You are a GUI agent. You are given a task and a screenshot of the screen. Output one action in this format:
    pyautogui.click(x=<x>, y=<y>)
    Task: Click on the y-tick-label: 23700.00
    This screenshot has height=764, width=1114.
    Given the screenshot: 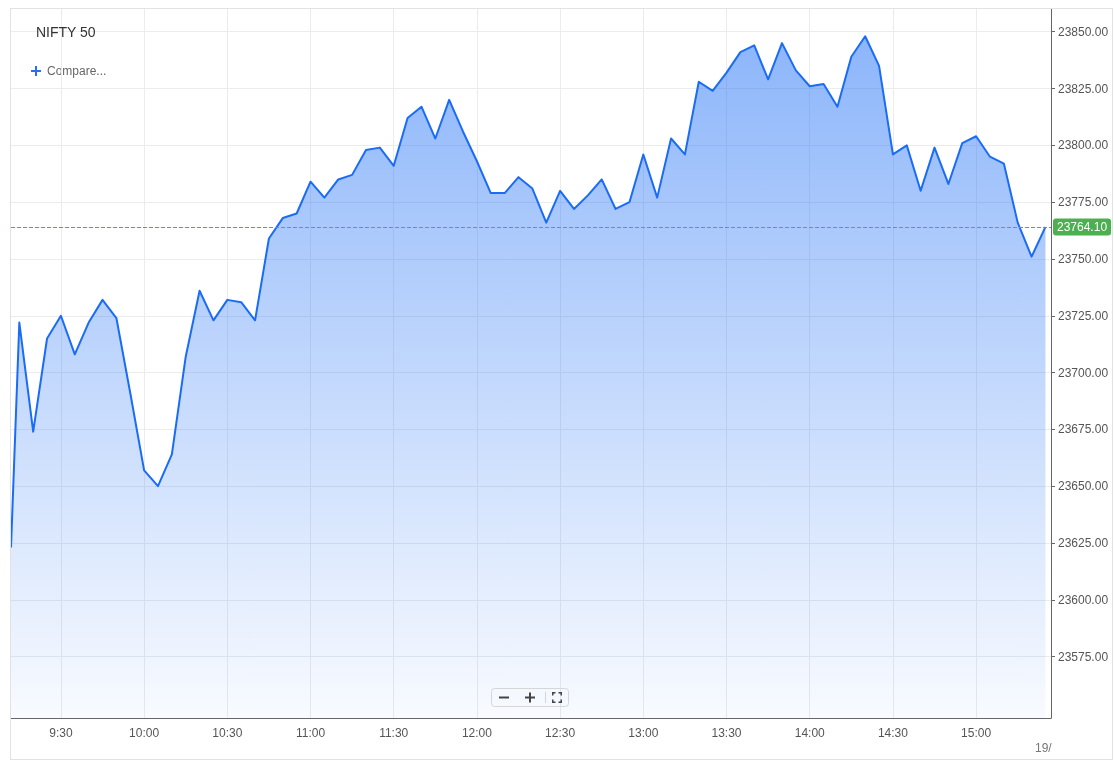 What is the action you would take?
    pyautogui.click(x=1083, y=372)
    